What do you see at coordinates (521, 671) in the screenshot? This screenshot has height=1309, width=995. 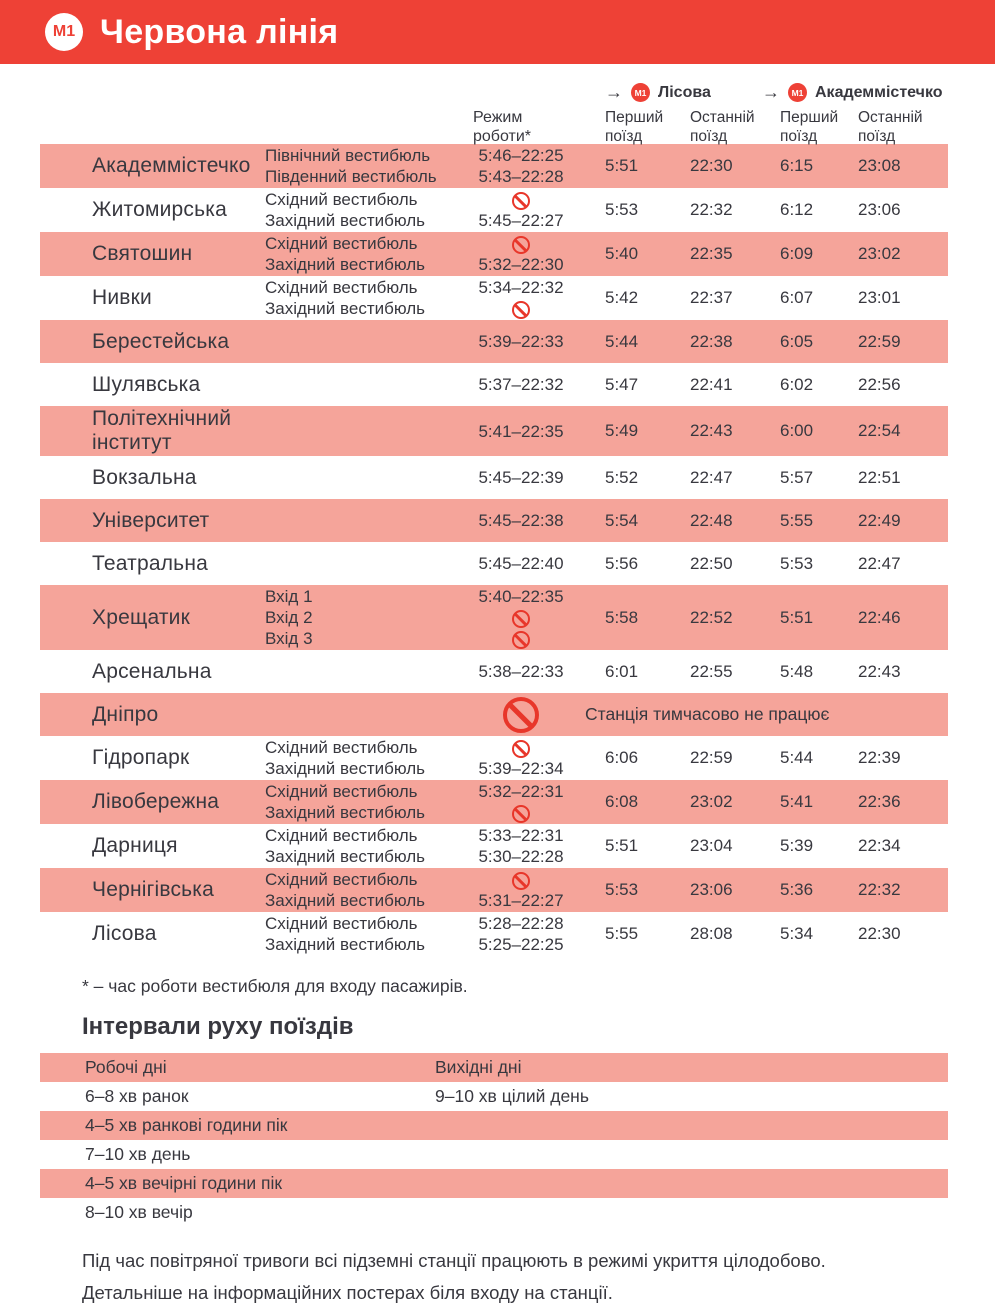 I see `entrance-hours: 5:38–22:33` at bounding box center [521, 671].